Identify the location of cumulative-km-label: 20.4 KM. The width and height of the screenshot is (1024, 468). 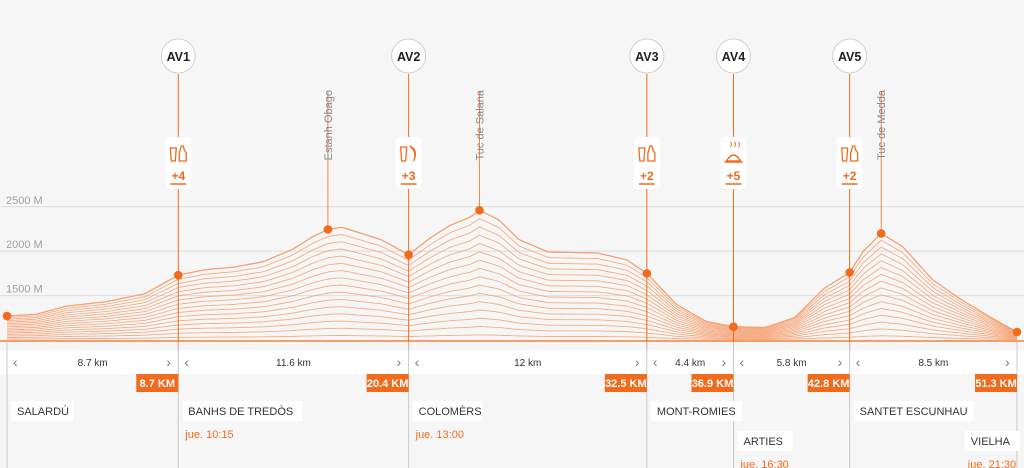
(388, 384).